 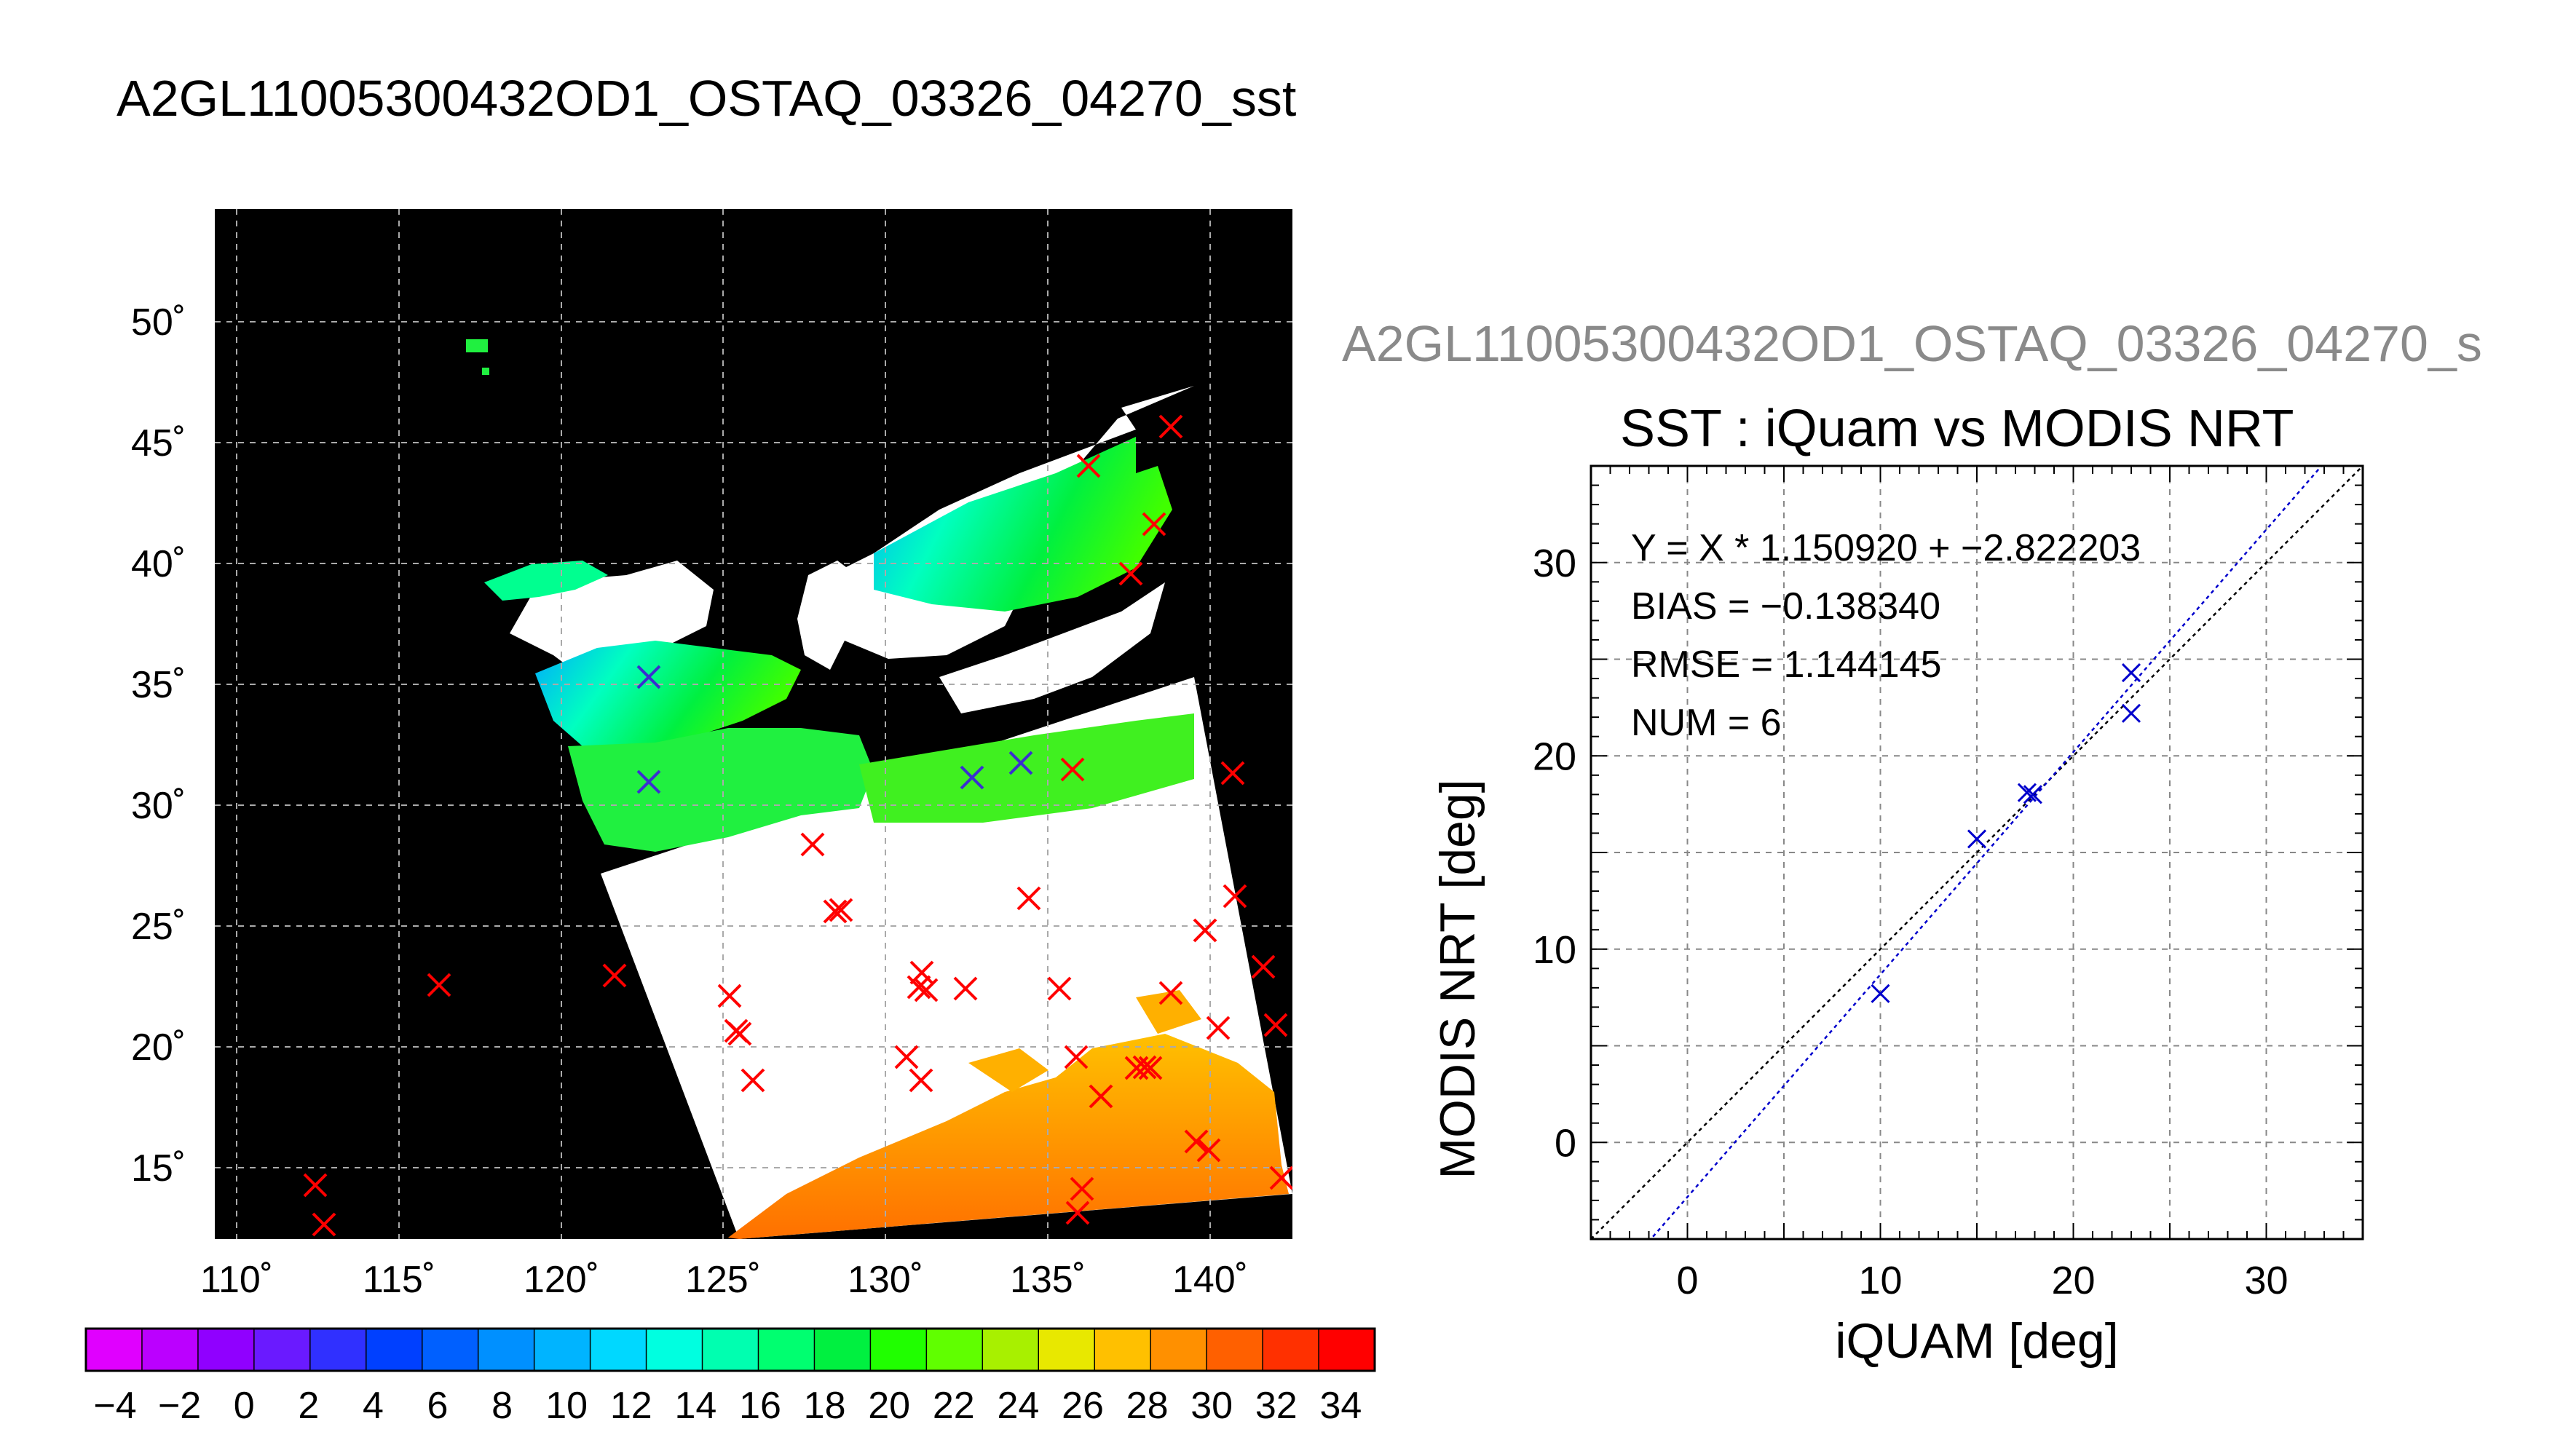 I want to click on colorbar-label: 24, so click(x=1018, y=1406).